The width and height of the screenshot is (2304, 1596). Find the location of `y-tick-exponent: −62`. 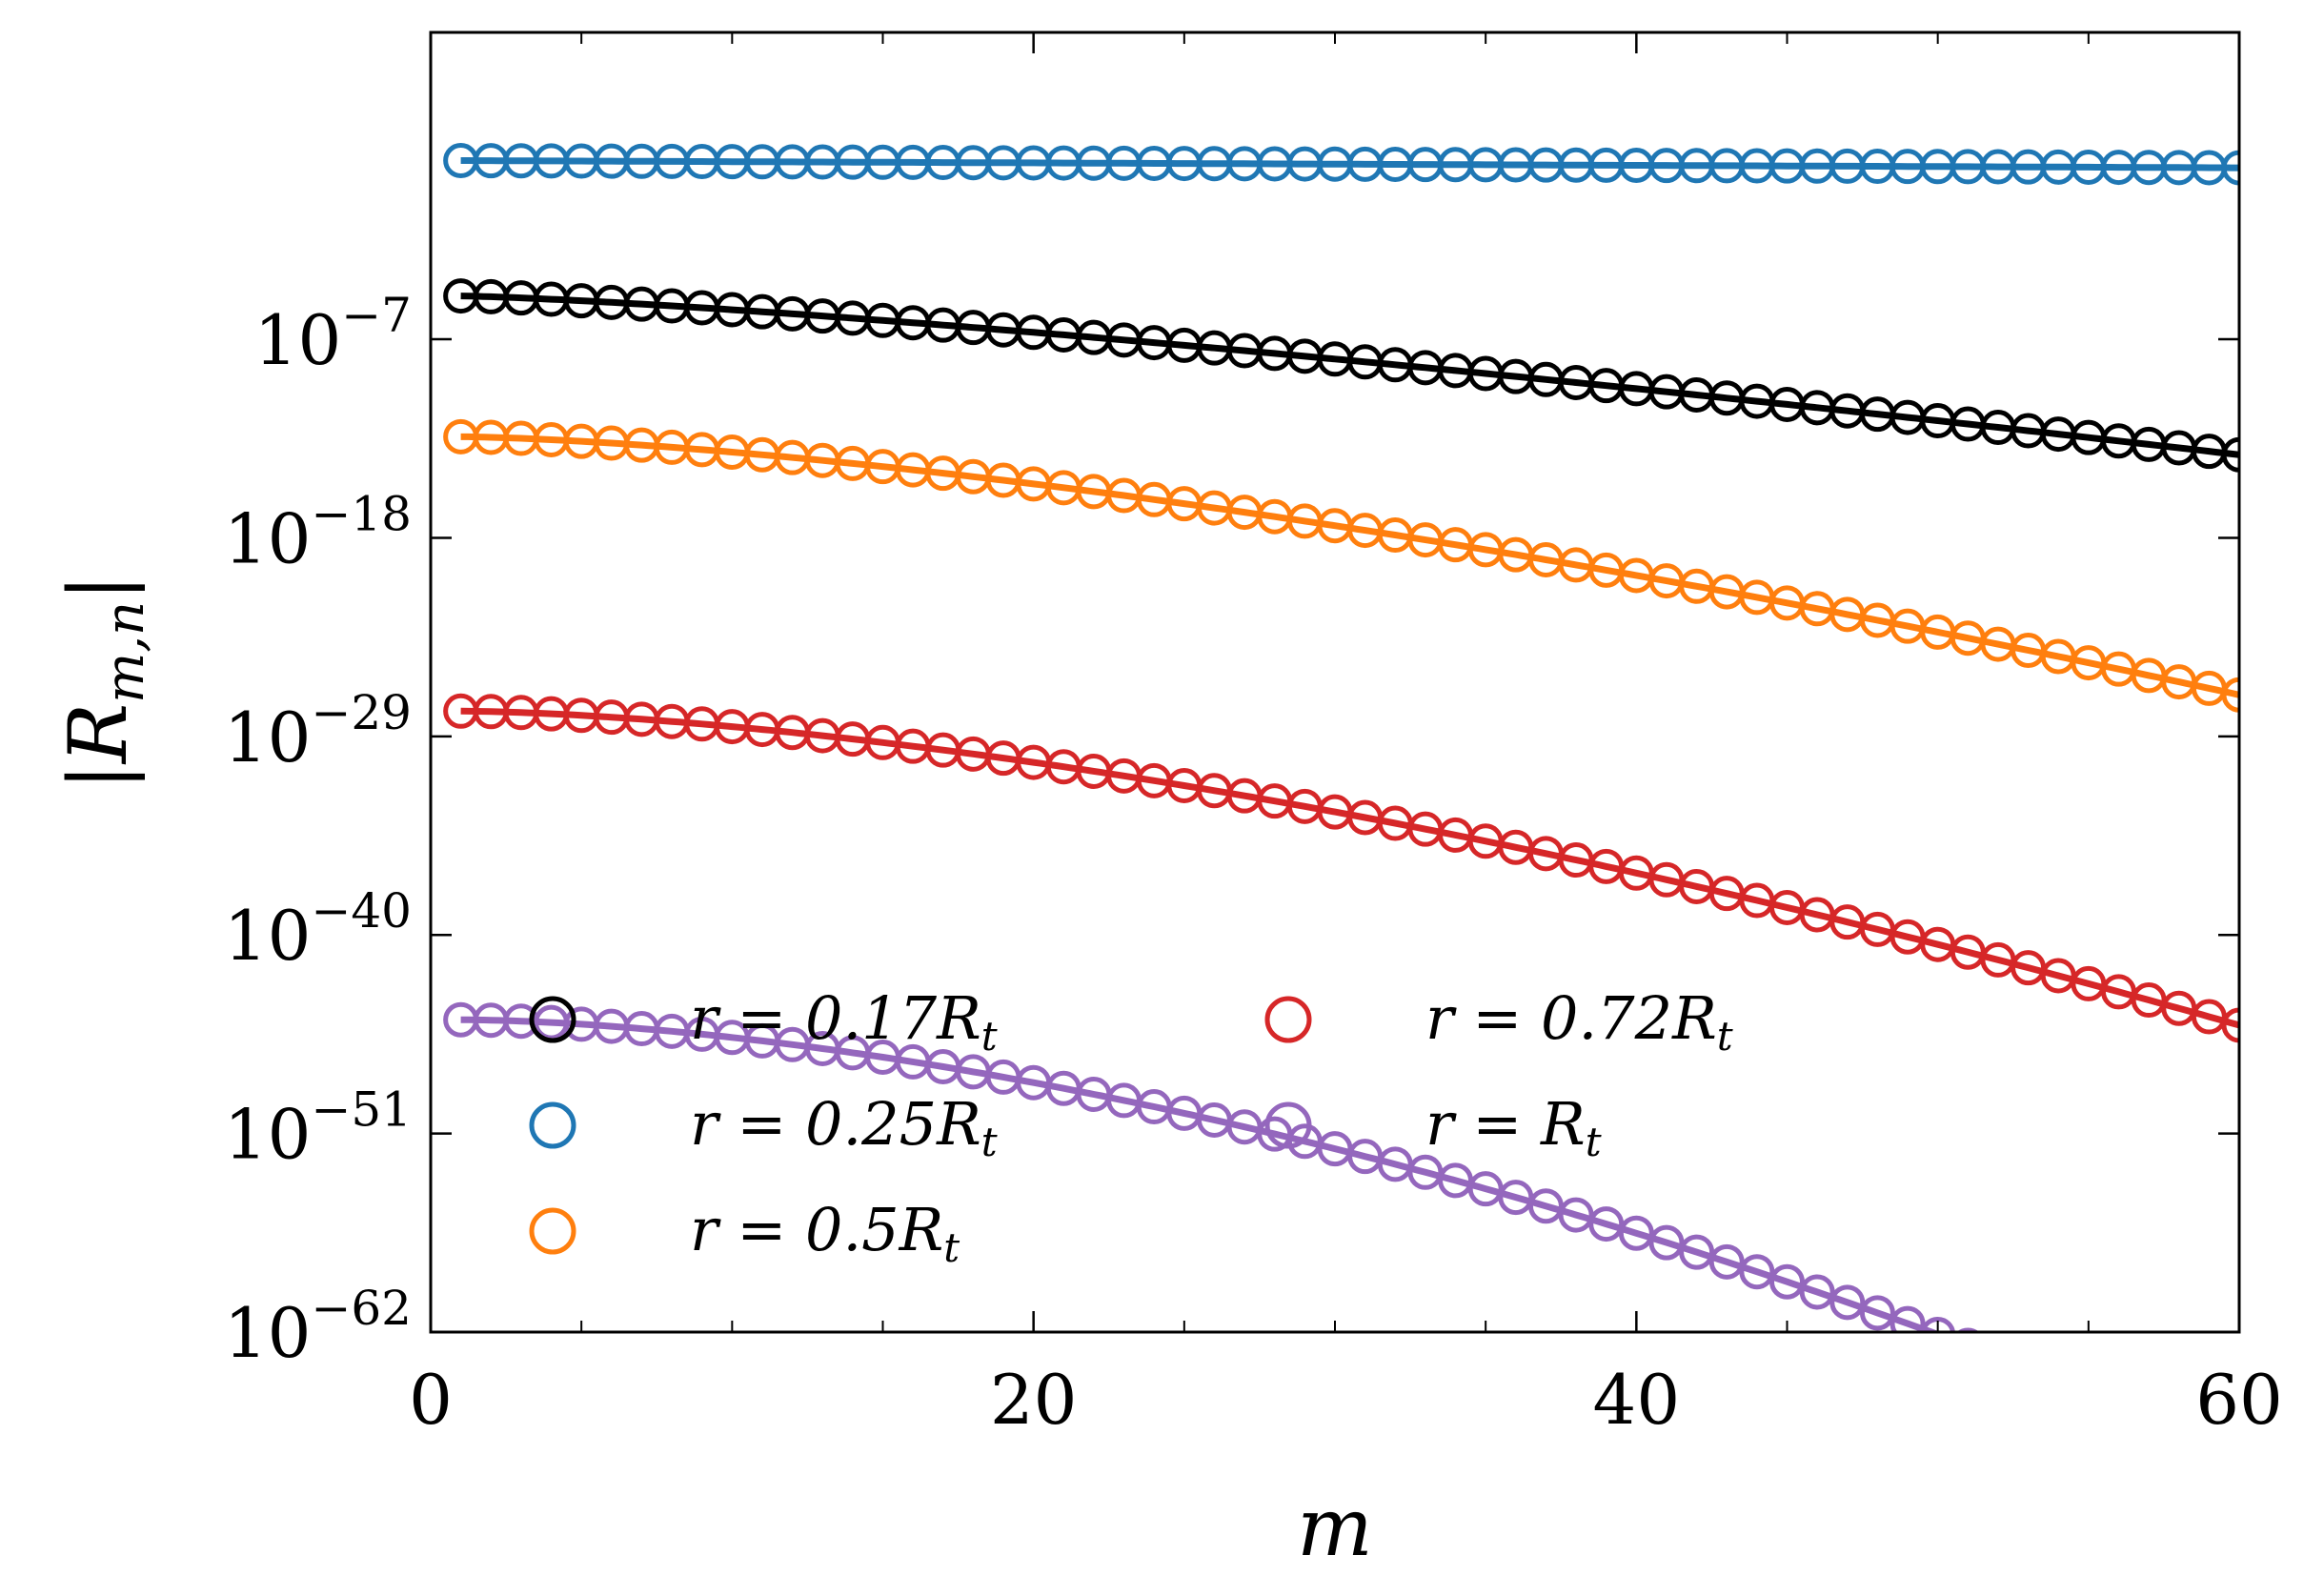

y-tick-exponent: −62 is located at coordinates (361, 1308).